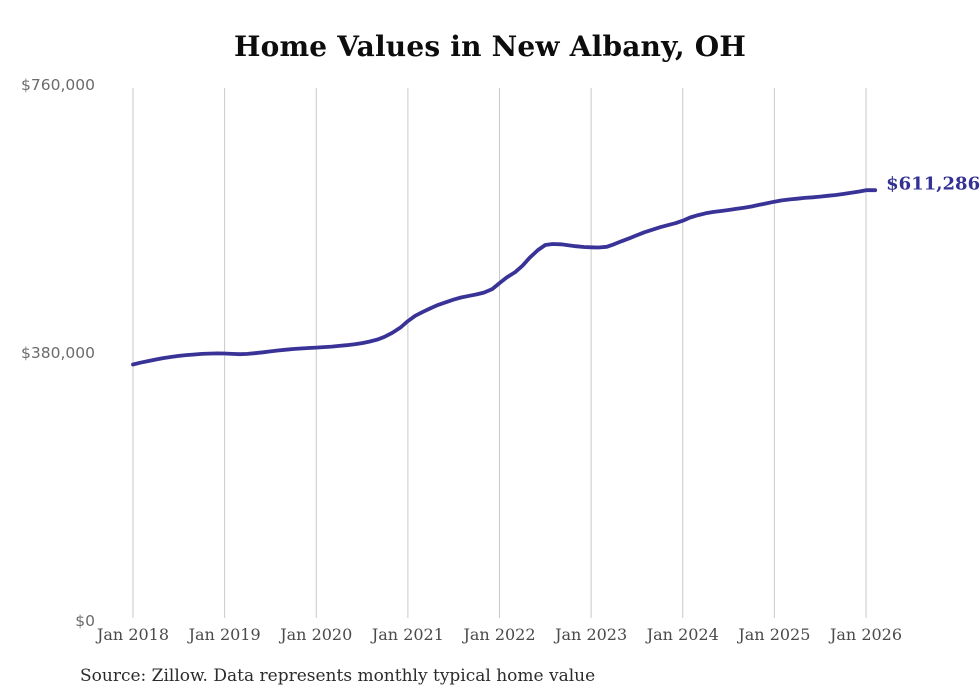 The width and height of the screenshot is (980, 699). What do you see at coordinates (866, 634) in the screenshot?
I see `x-axis-tick-label: Jan 2026` at bounding box center [866, 634].